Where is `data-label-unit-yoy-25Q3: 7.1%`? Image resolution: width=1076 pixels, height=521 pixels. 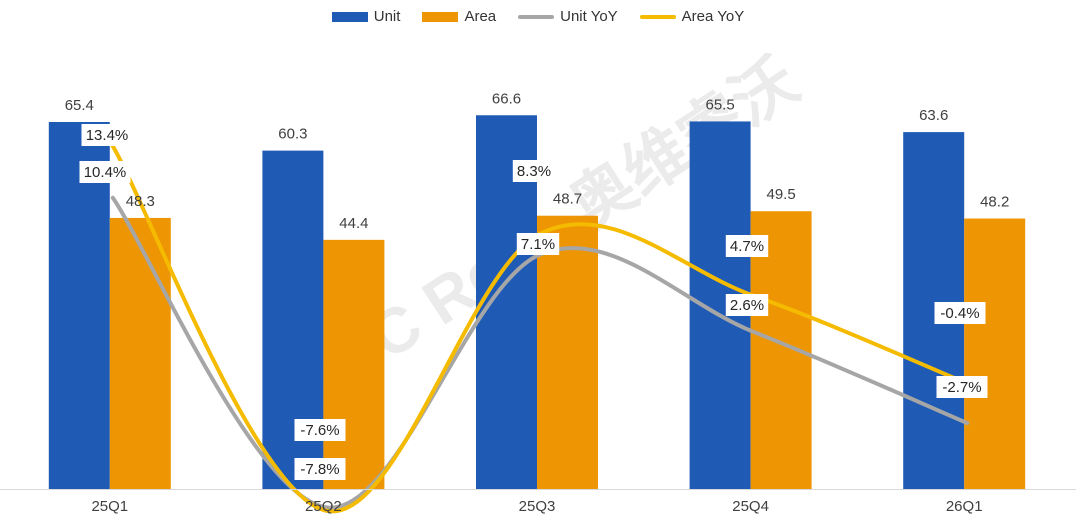
data-label-unit-yoy-25Q3: 7.1% is located at coordinates (538, 244).